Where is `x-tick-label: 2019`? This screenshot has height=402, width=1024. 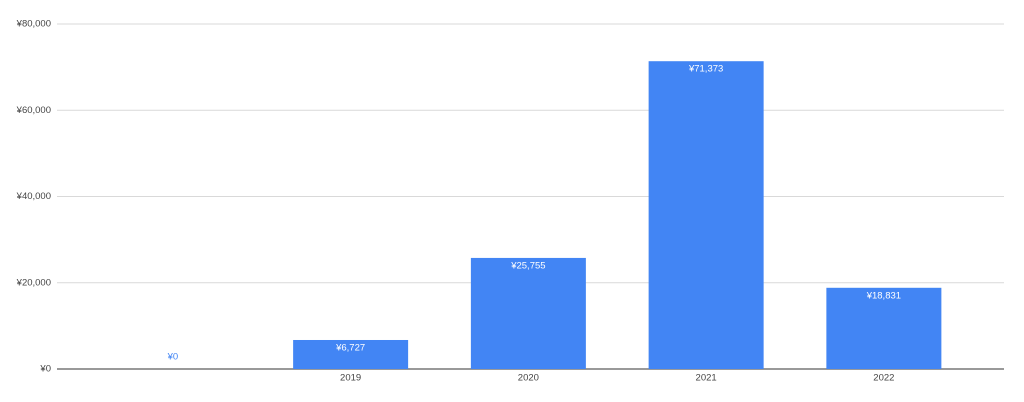 x-tick-label: 2019 is located at coordinates (350, 378).